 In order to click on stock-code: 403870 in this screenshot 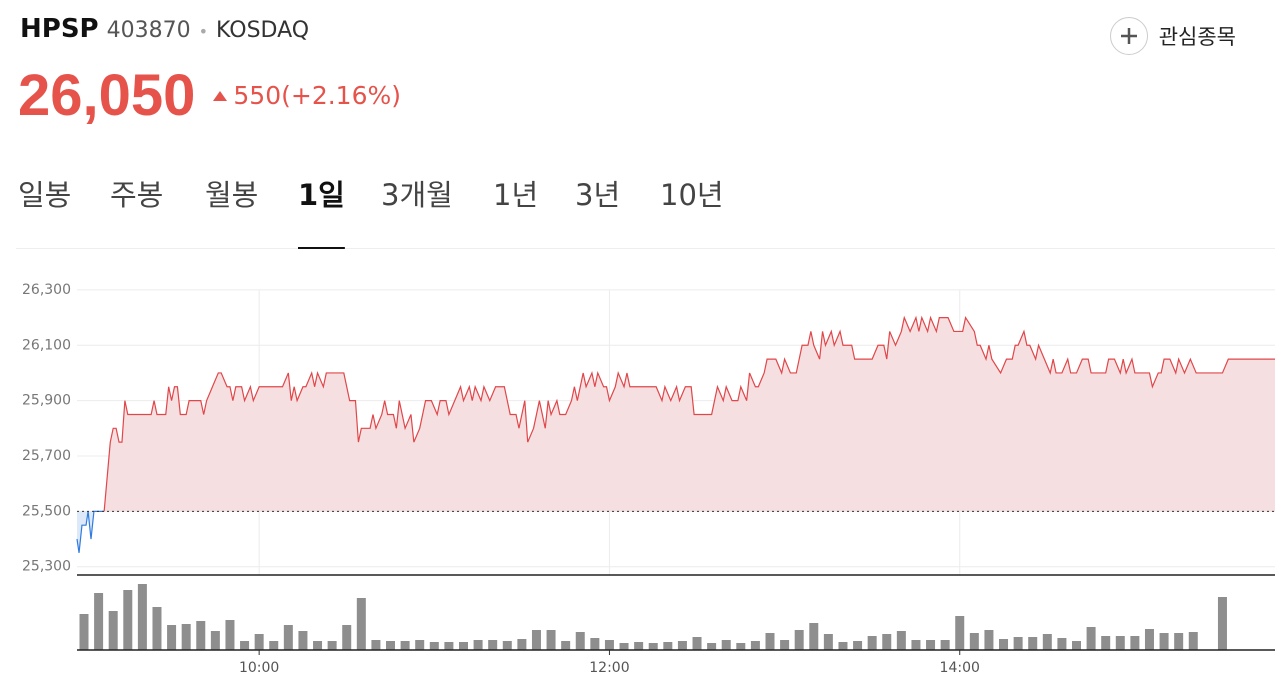, I will do `click(148, 30)`.